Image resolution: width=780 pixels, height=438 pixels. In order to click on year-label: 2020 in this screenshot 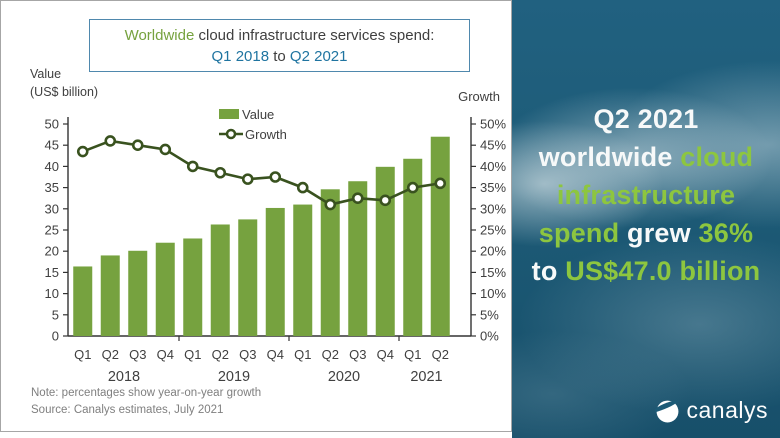, I will do `click(344, 377)`.